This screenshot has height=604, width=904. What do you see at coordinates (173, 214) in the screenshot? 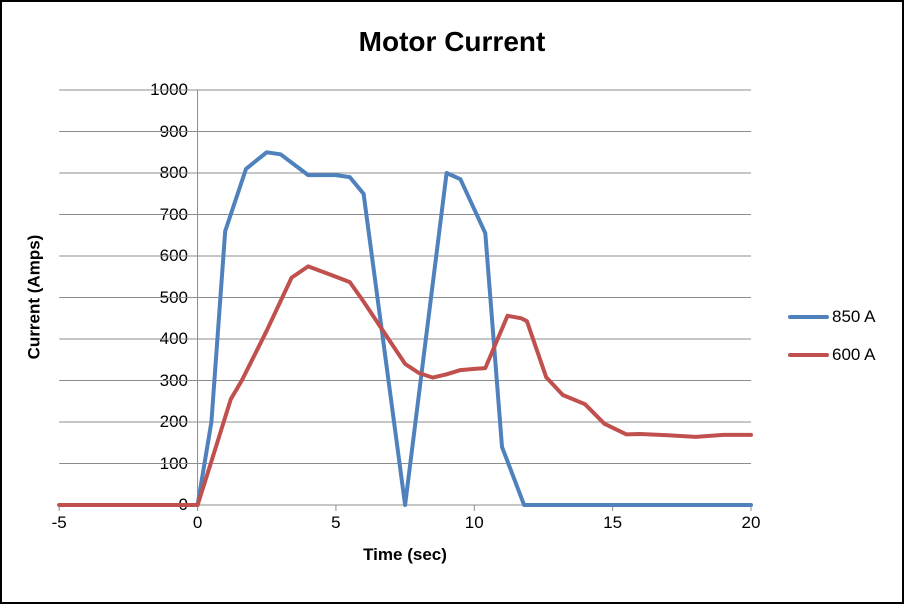
I see `y-tick-label: 700` at bounding box center [173, 214].